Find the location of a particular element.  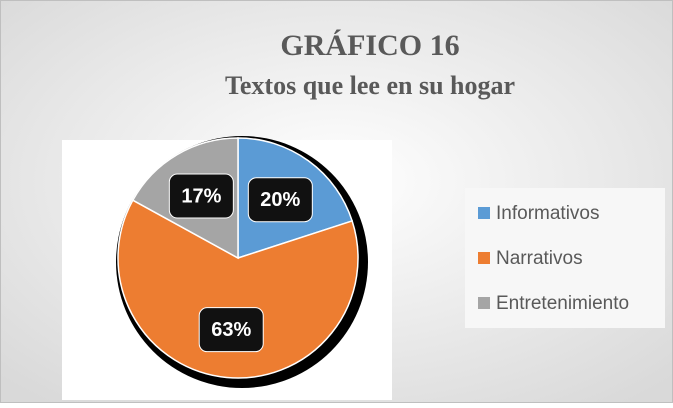

data-label: 20% is located at coordinates (280, 200).